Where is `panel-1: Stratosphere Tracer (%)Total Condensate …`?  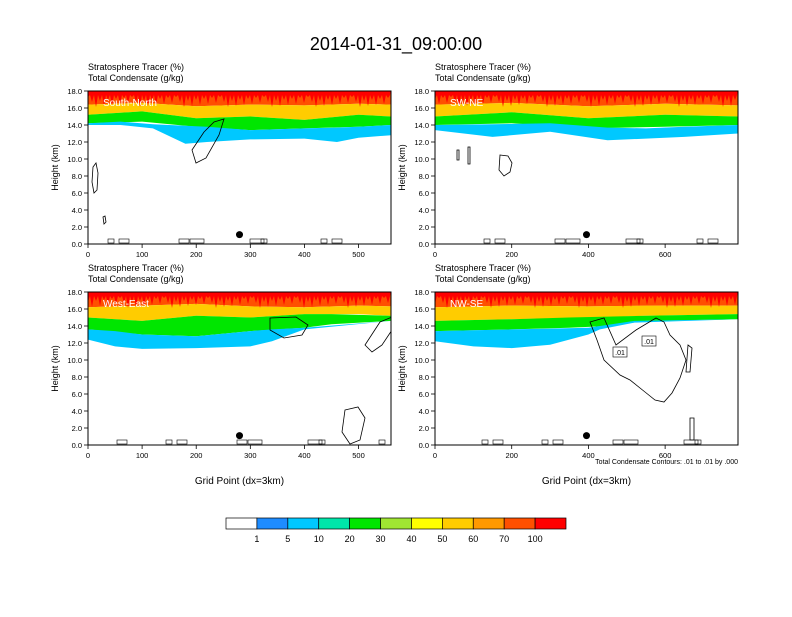 panel-1: Stratosphere Tracer (%)Total Condensate … is located at coordinates (221, 160).